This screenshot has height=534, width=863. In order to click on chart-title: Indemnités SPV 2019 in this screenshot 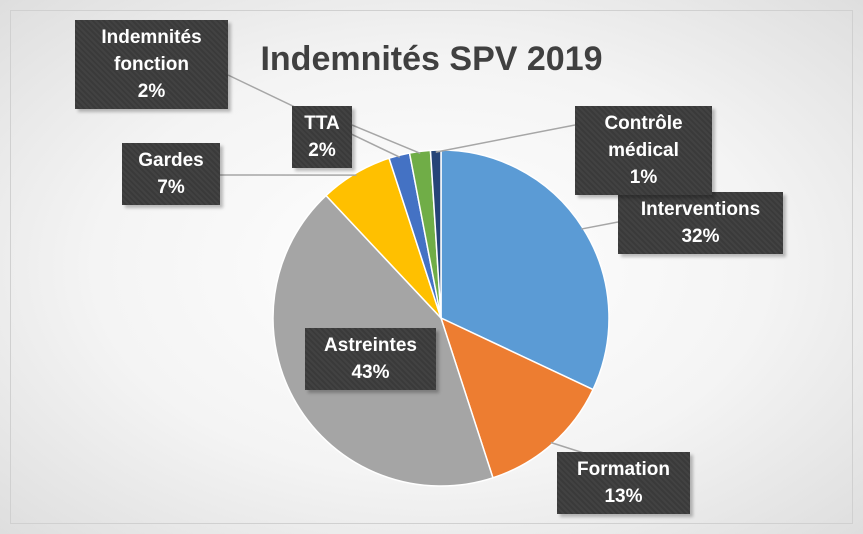, I will do `click(431, 59)`.